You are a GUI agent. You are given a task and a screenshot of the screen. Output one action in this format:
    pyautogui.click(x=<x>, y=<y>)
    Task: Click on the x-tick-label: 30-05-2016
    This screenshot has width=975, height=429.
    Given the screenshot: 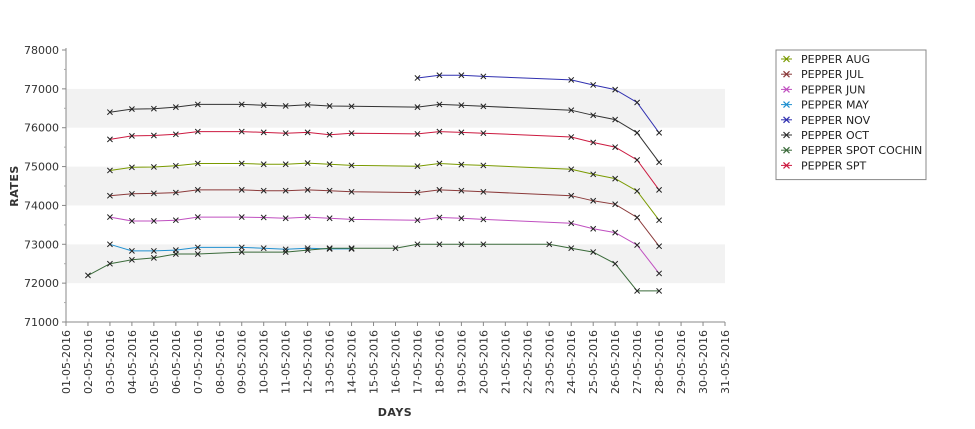 What is the action you would take?
    pyautogui.click(x=703, y=362)
    